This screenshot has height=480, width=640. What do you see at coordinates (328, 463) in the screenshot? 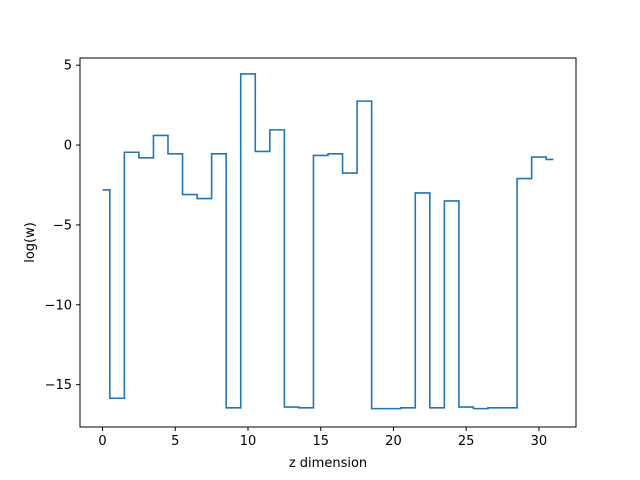
I see `x-axis-label: z dimension` at bounding box center [328, 463].